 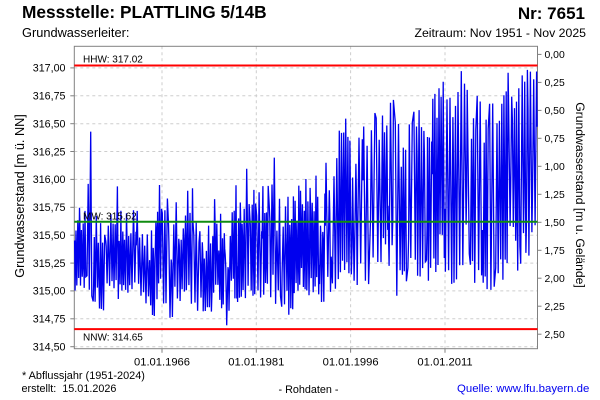 What do you see at coordinates (580, 195) in the screenshot?
I see `svg-text:Grundwasserstand [m u. Gelände: Grundwasserstand [m u. Gelände]` at bounding box center [580, 195].